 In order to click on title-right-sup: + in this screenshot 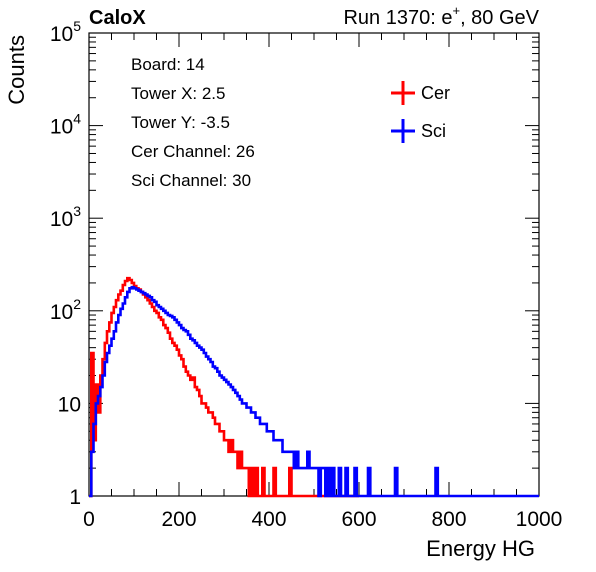, I will do `click(456, 10)`.